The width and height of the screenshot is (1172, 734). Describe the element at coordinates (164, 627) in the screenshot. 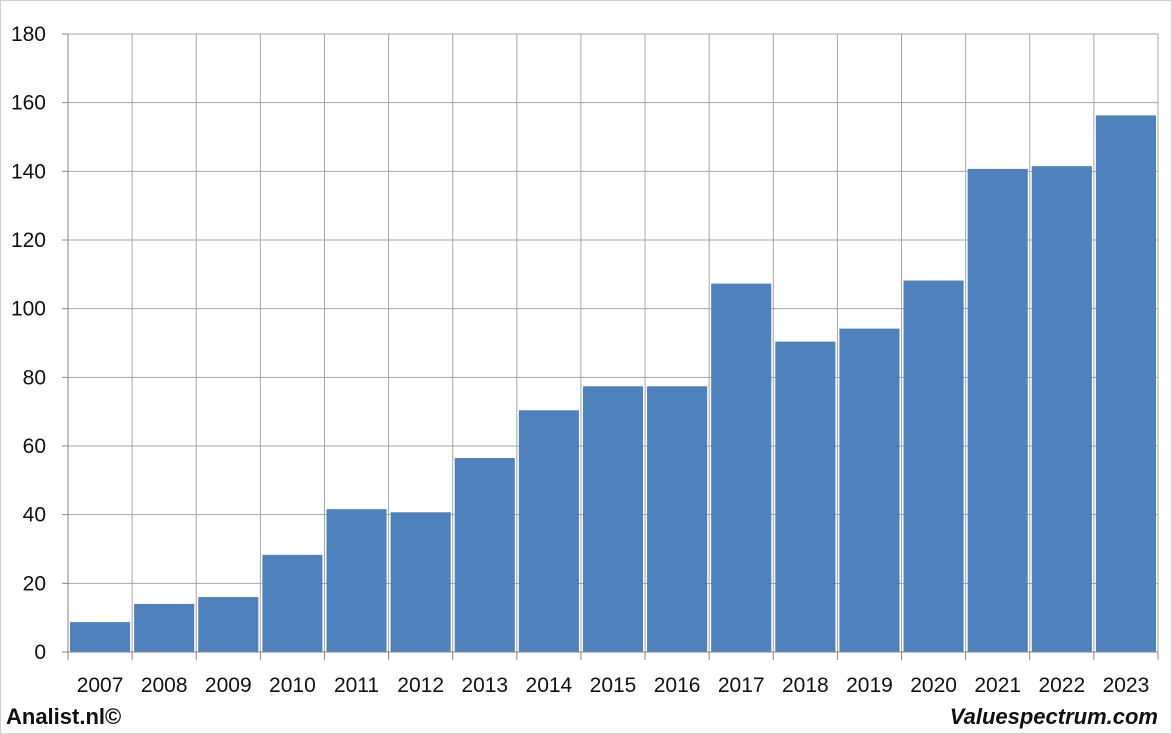

I see `bar-2008` at that location.